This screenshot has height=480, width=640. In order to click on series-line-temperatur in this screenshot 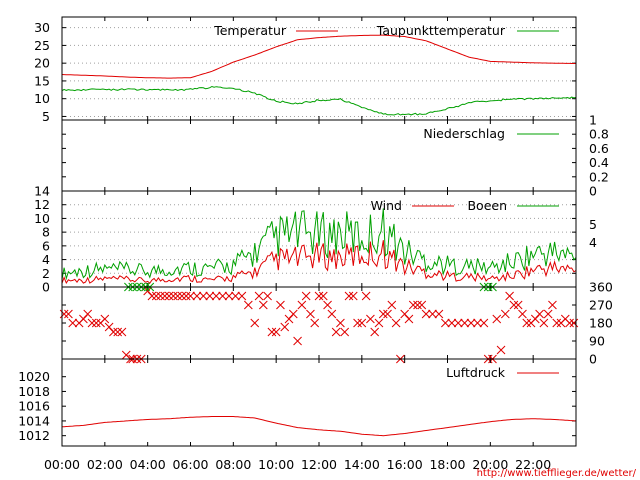, I will do `click(318, 56)`.